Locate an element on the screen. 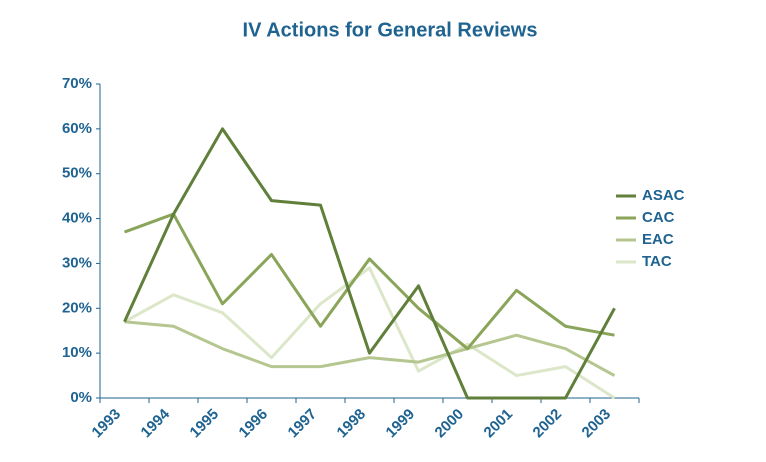 This screenshot has height=462, width=766. y-tick-label: 0% is located at coordinates (81, 397).